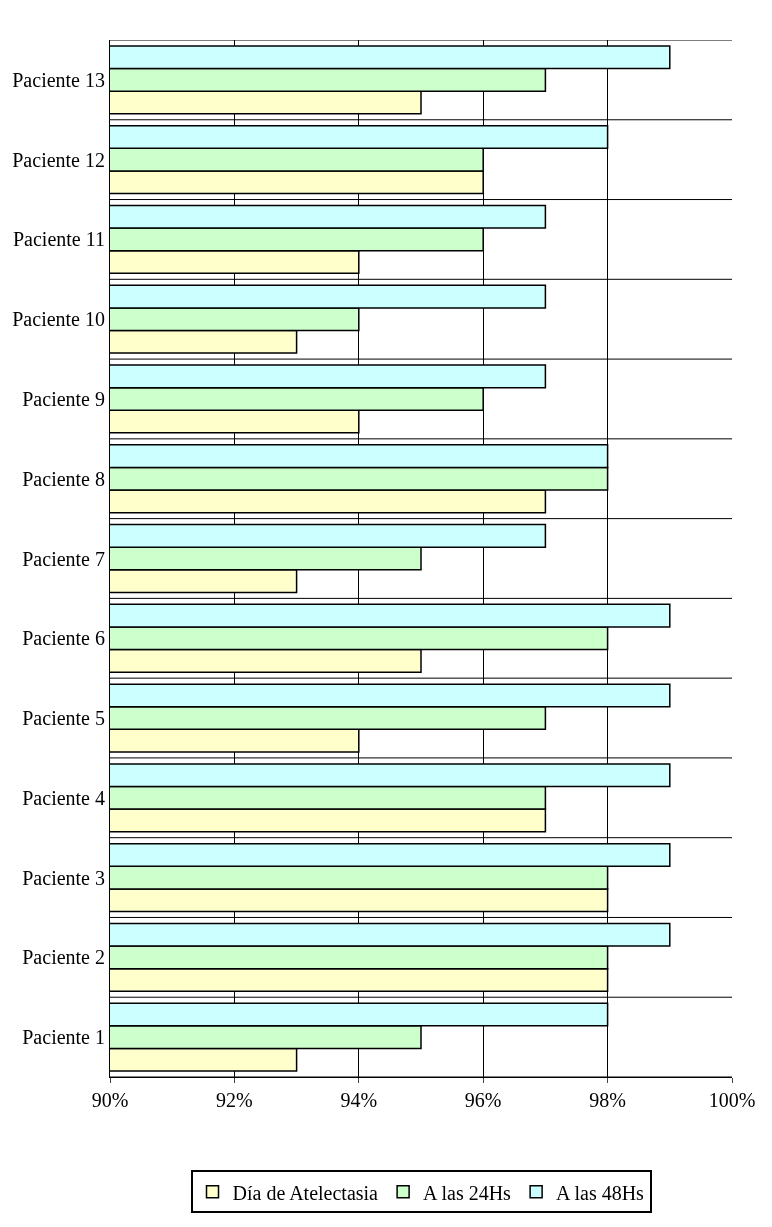  Describe the element at coordinates (110, 1100) in the screenshot. I see `x-tick-label: 90%` at that location.